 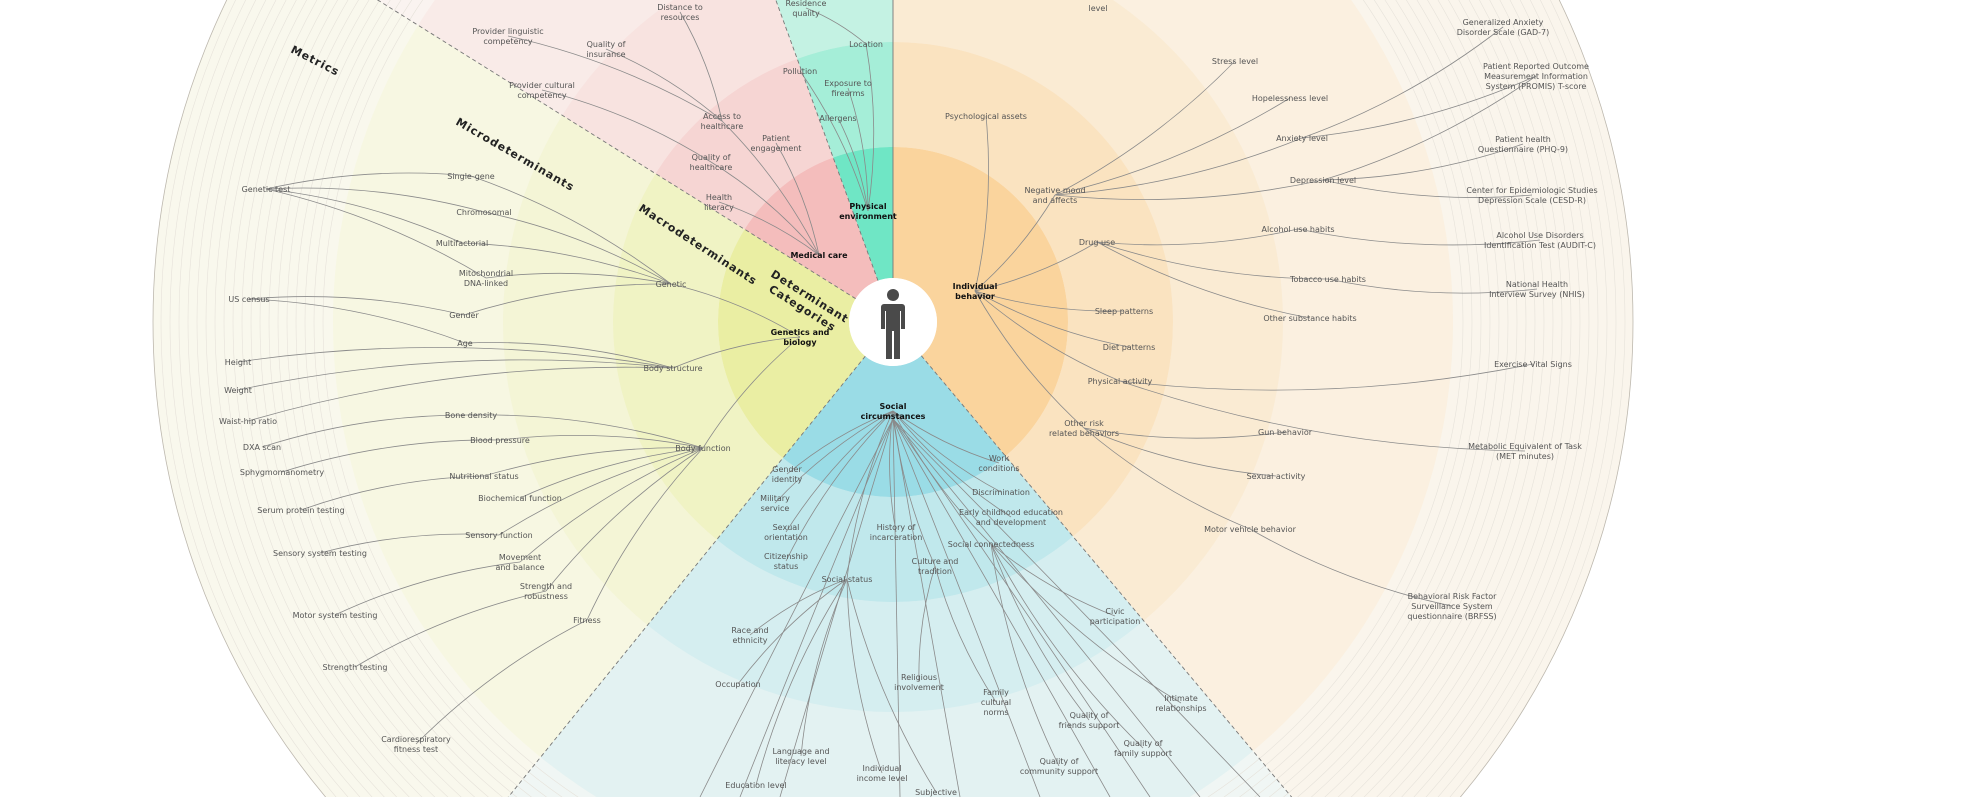 What do you see at coordinates (800, 332) in the screenshot?
I see `category-genetics-line: Genetics and` at bounding box center [800, 332].